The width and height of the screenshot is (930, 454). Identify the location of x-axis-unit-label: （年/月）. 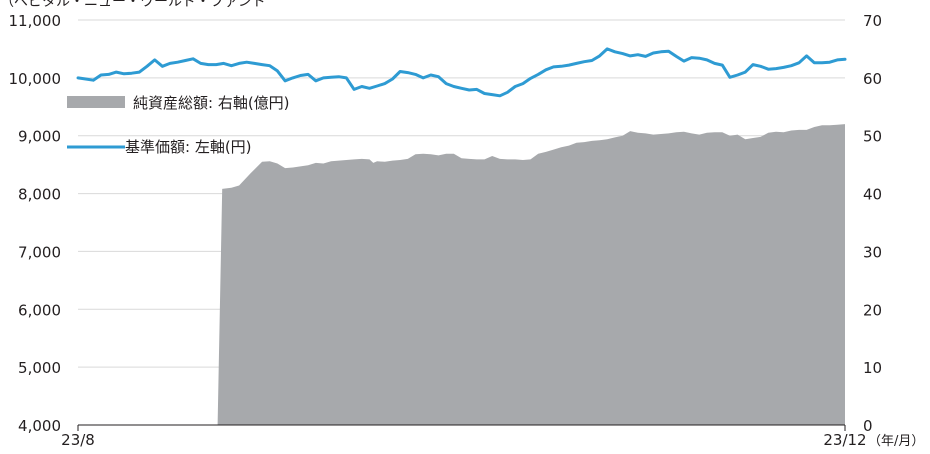
(896, 441).